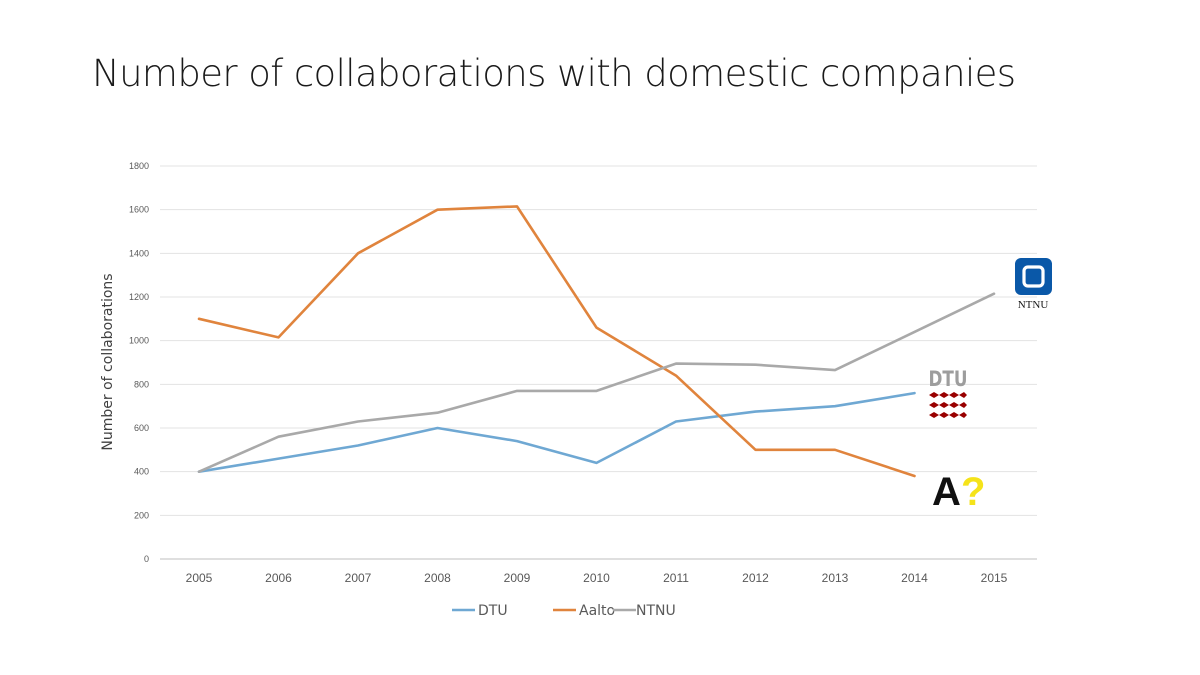 The height and width of the screenshot is (675, 1200). I want to click on y-tick-label: 600, so click(141, 428).